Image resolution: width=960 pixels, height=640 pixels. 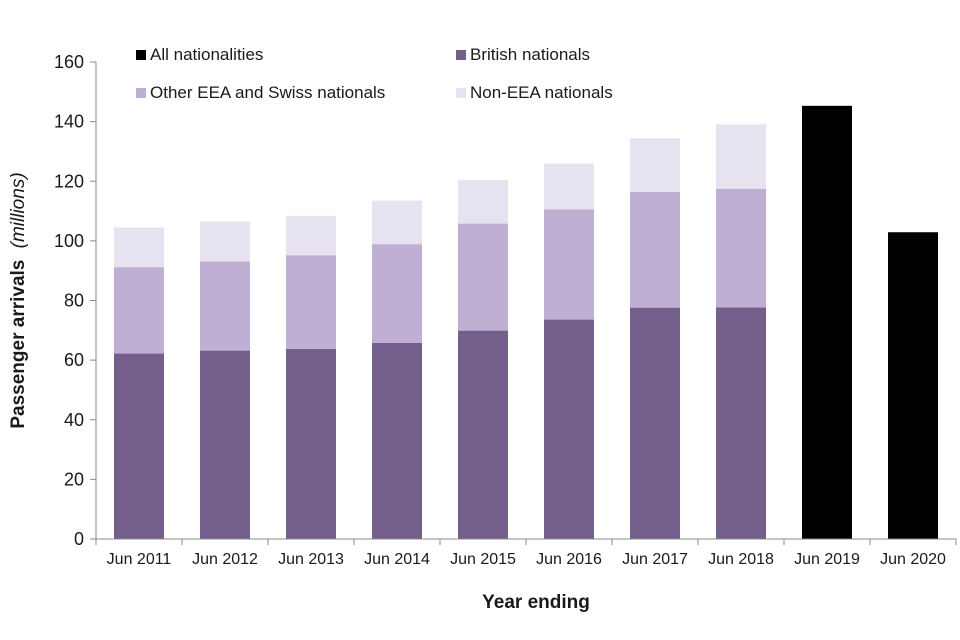 What do you see at coordinates (69, 241) in the screenshot?
I see `y-tick-label: 100` at bounding box center [69, 241].